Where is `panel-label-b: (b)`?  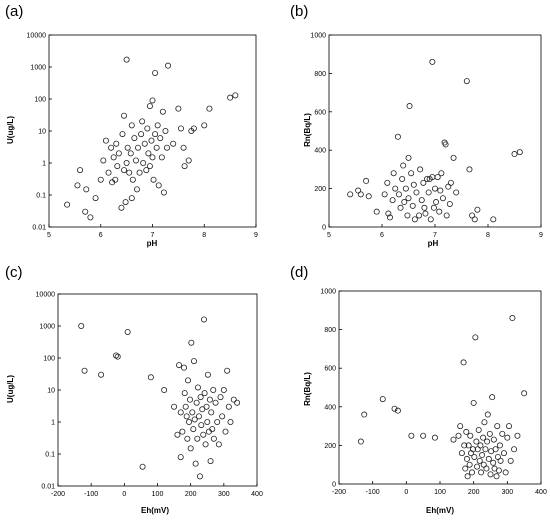
panel-label-b: (b) is located at coordinates (299, 11).